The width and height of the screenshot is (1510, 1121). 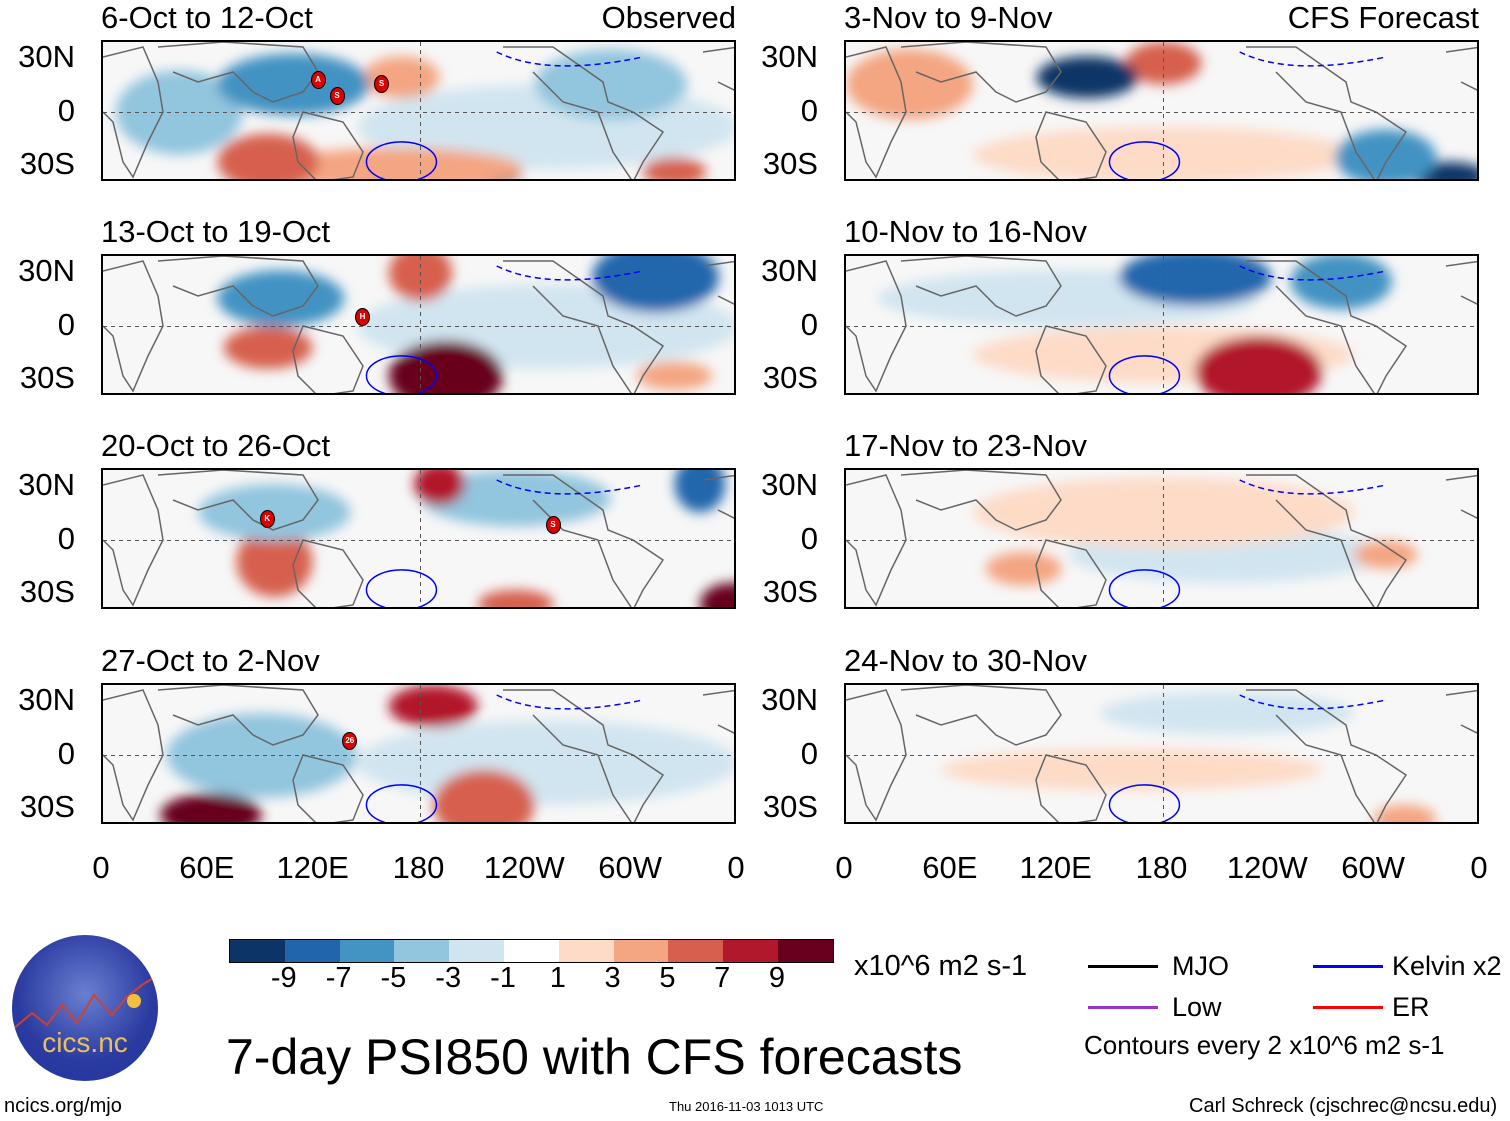 What do you see at coordinates (418, 867) in the screenshot?
I see `lon-label: 180` at bounding box center [418, 867].